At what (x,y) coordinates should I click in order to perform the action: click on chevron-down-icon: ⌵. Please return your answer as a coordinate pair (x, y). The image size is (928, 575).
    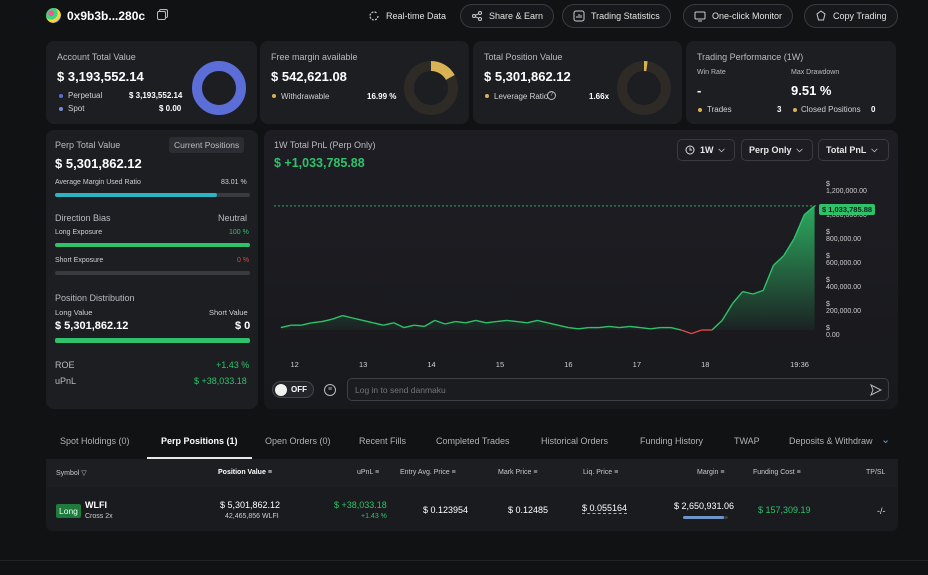
    Looking at the image, I should click on (799, 149).